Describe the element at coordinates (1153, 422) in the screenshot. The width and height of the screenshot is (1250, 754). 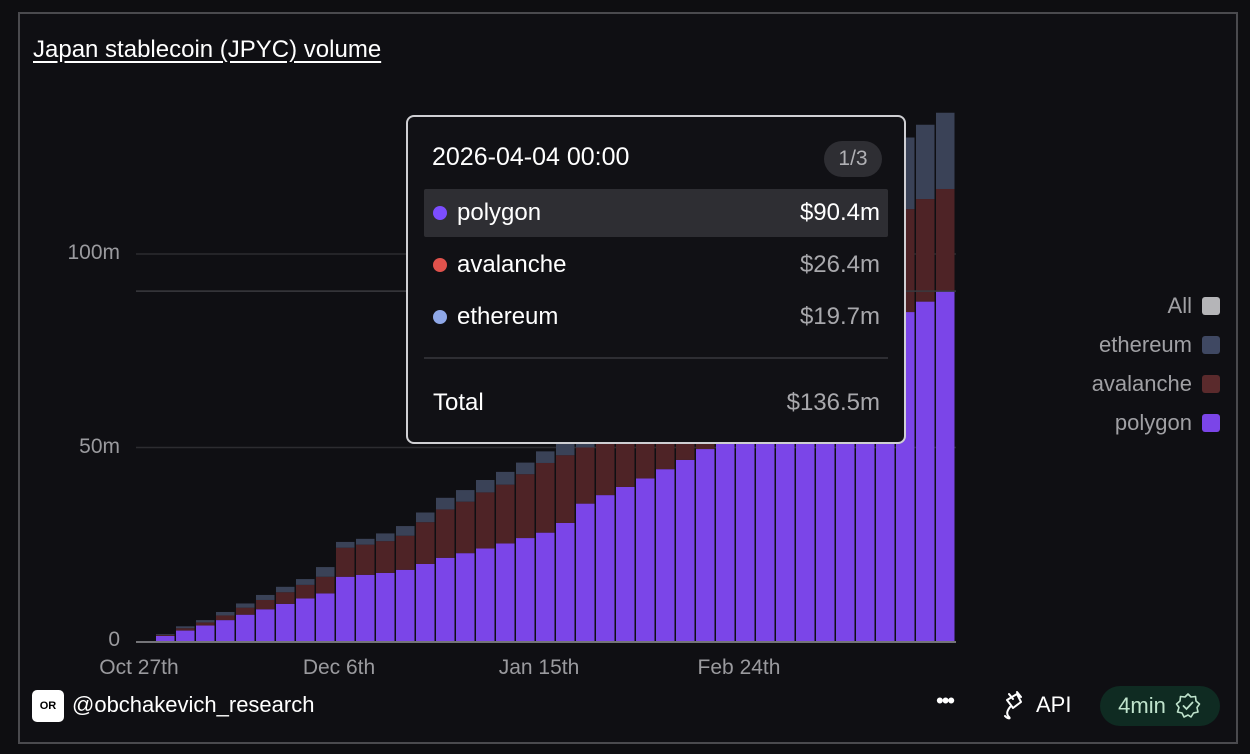
I see `legend-label: polygon` at that location.